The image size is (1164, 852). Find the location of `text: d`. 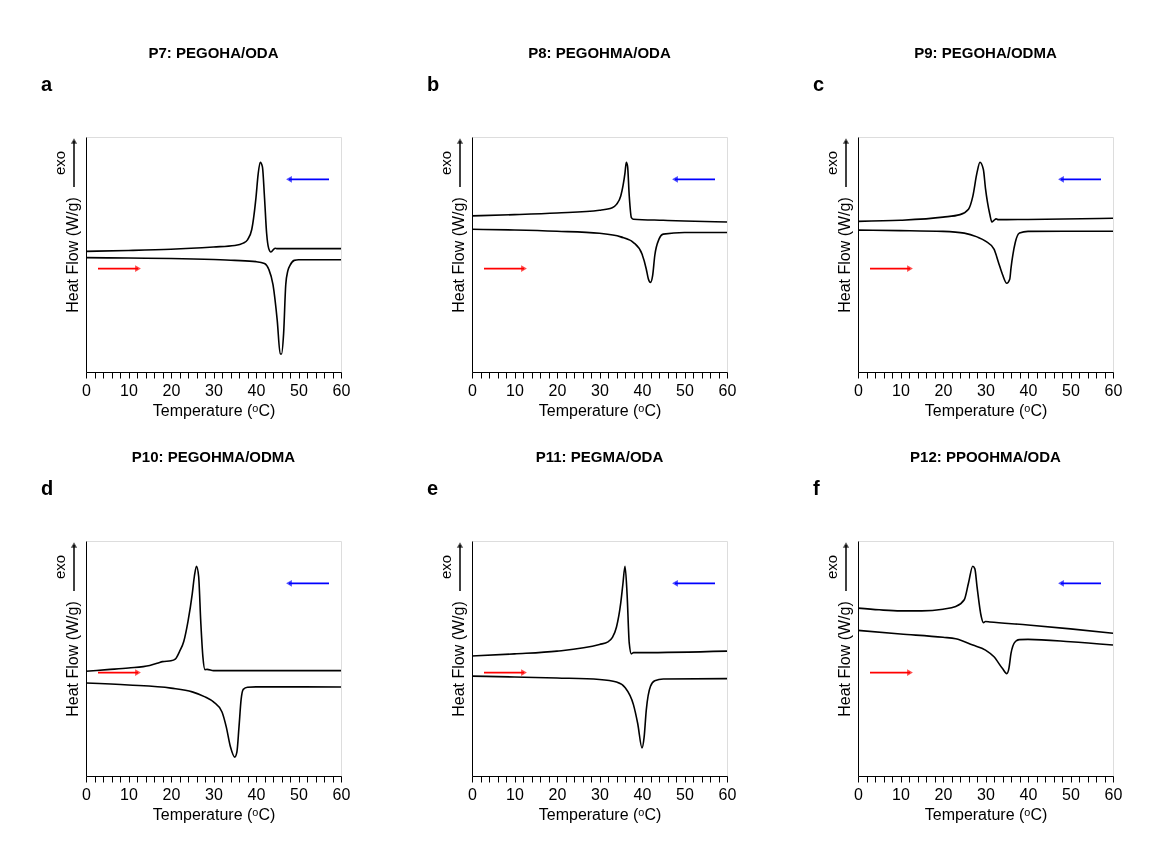

text: d is located at coordinates (47, 488).